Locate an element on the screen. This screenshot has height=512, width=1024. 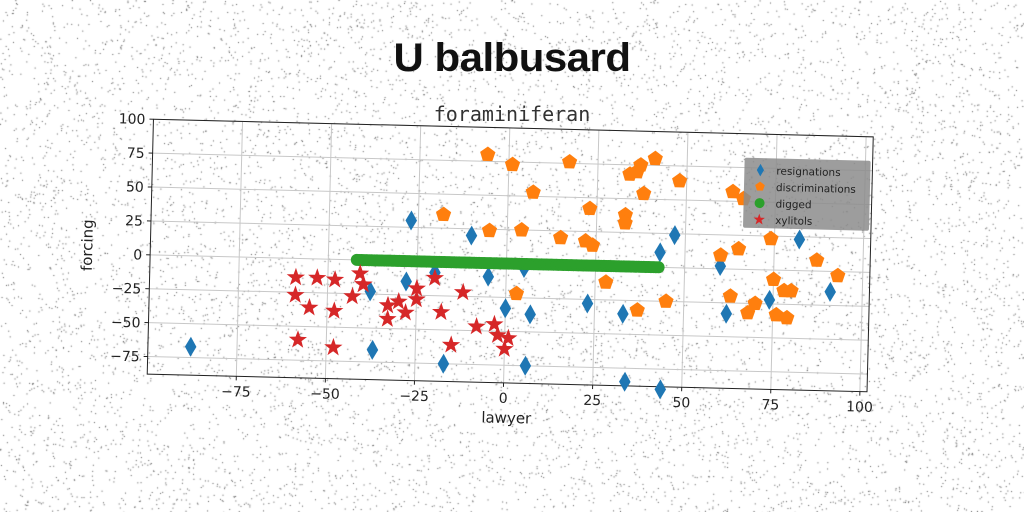
x-tick-label: −75 is located at coordinates (236, 392).